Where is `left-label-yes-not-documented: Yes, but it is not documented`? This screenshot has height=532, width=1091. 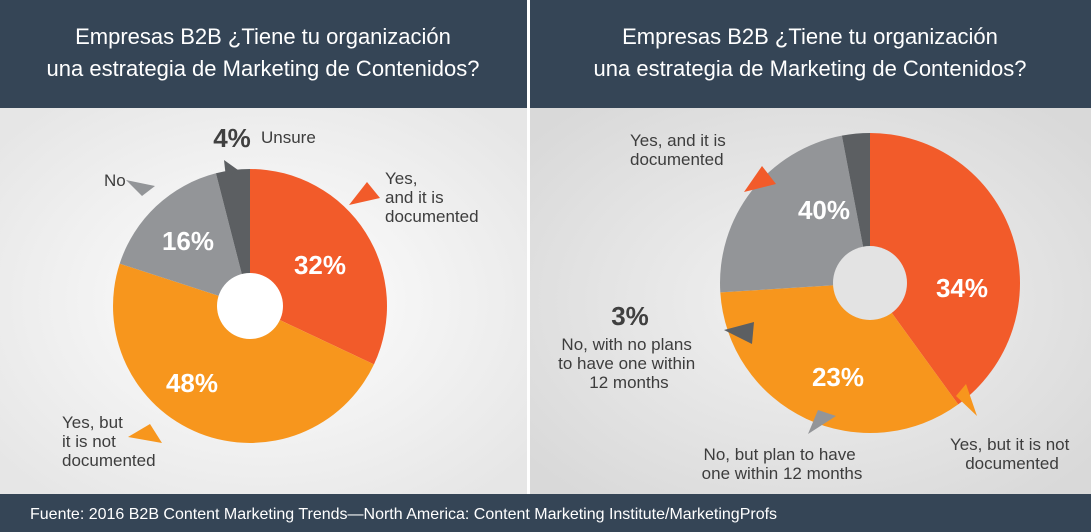
left-label-yes-not-documented: Yes, but it is not documented is located at coordinates (109, 441).